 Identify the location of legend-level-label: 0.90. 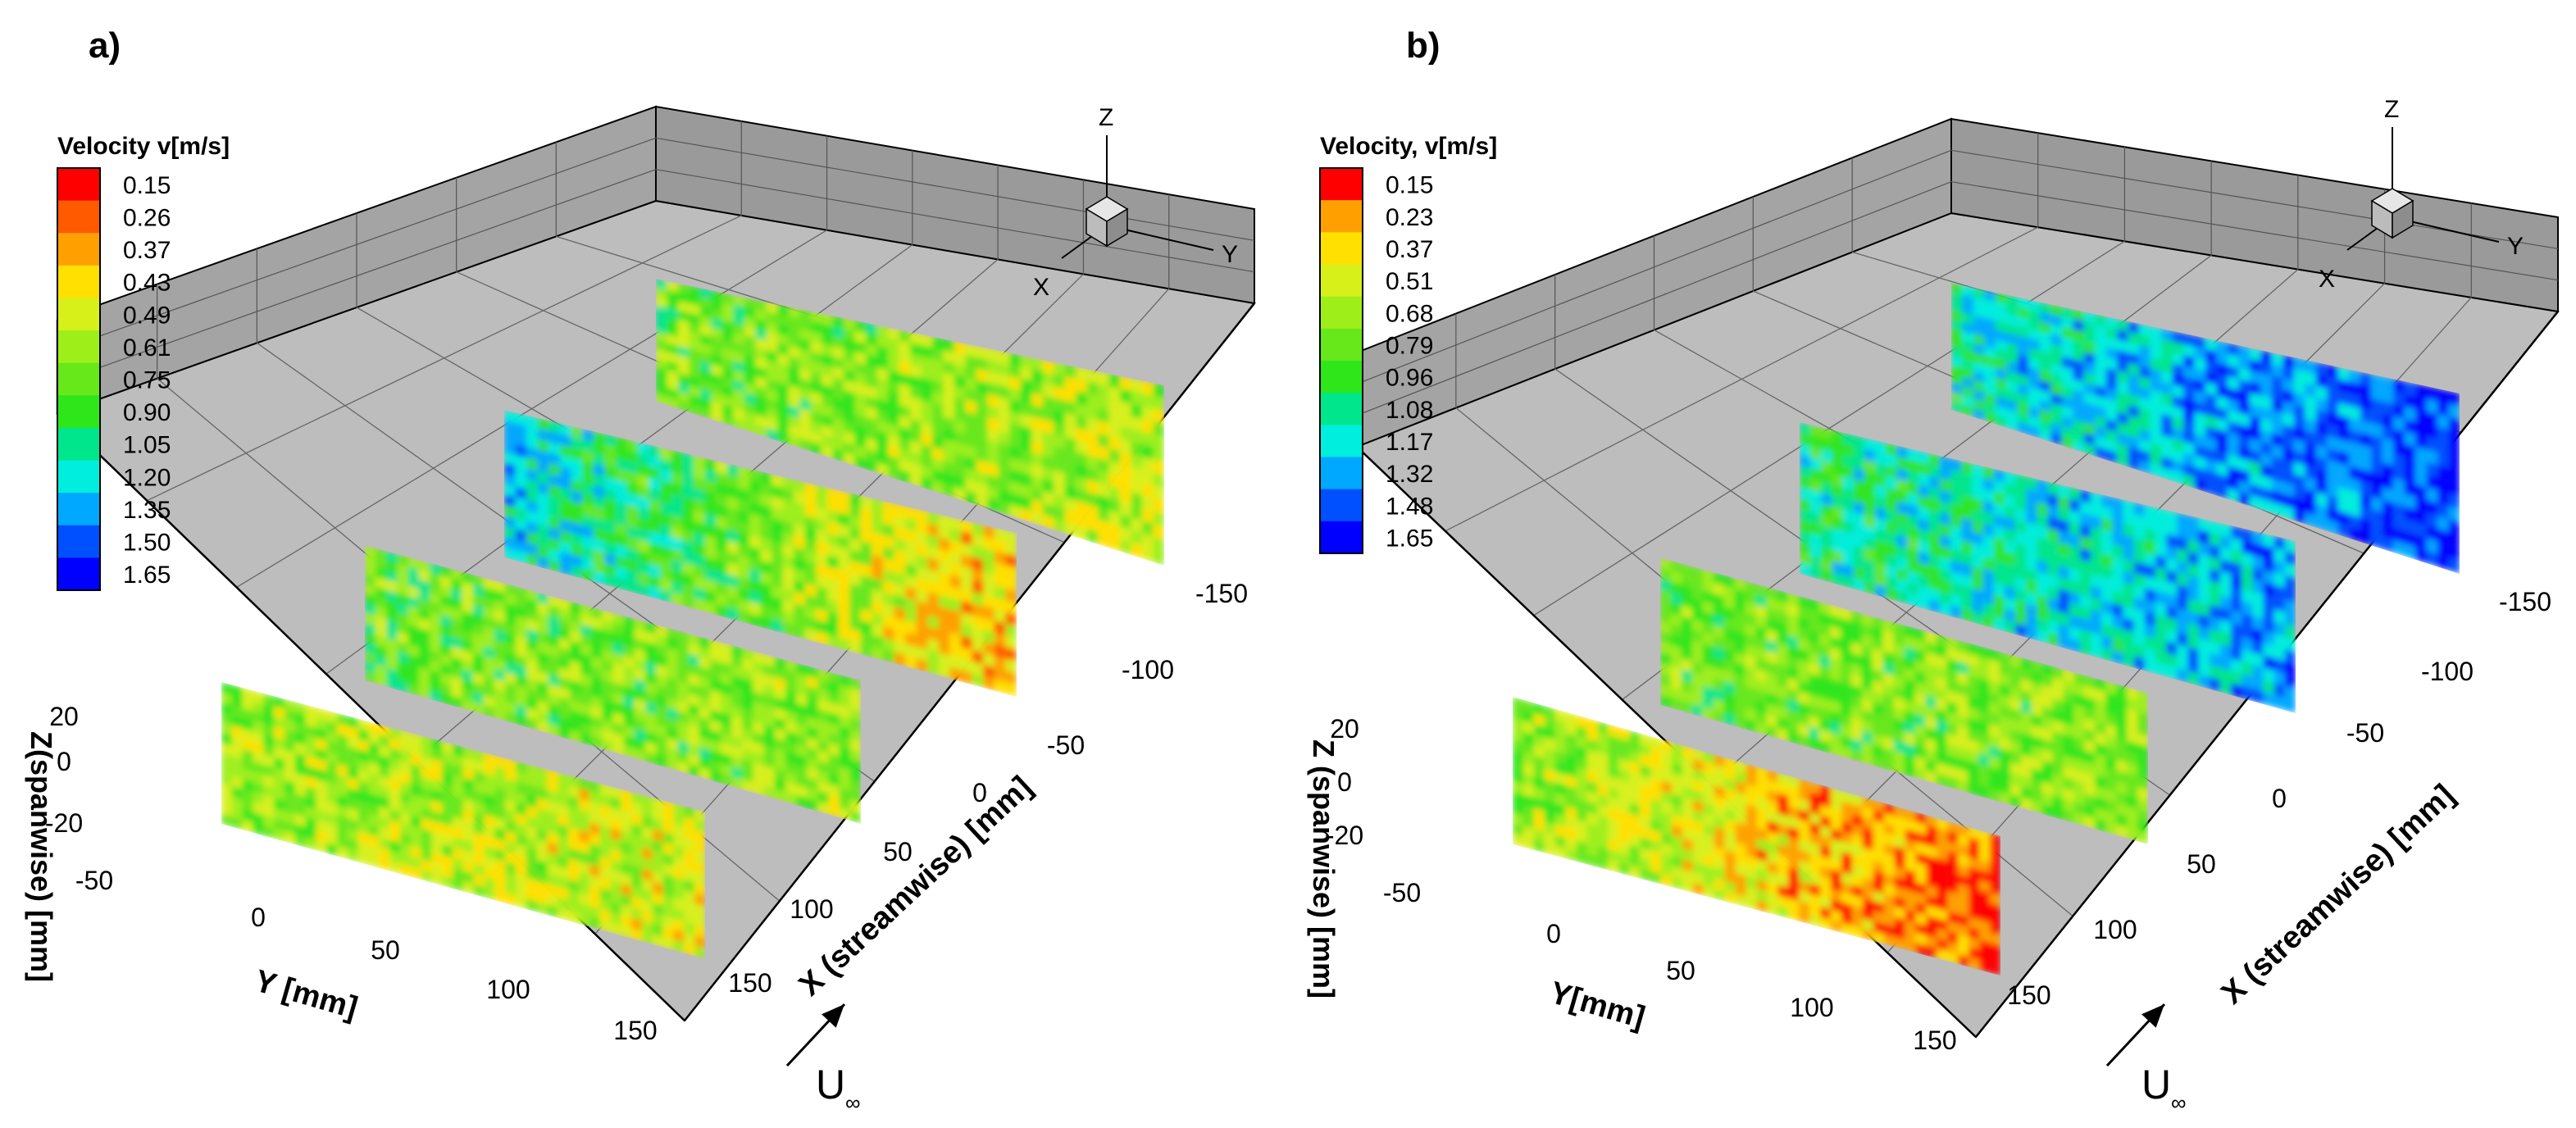
(147, 412).